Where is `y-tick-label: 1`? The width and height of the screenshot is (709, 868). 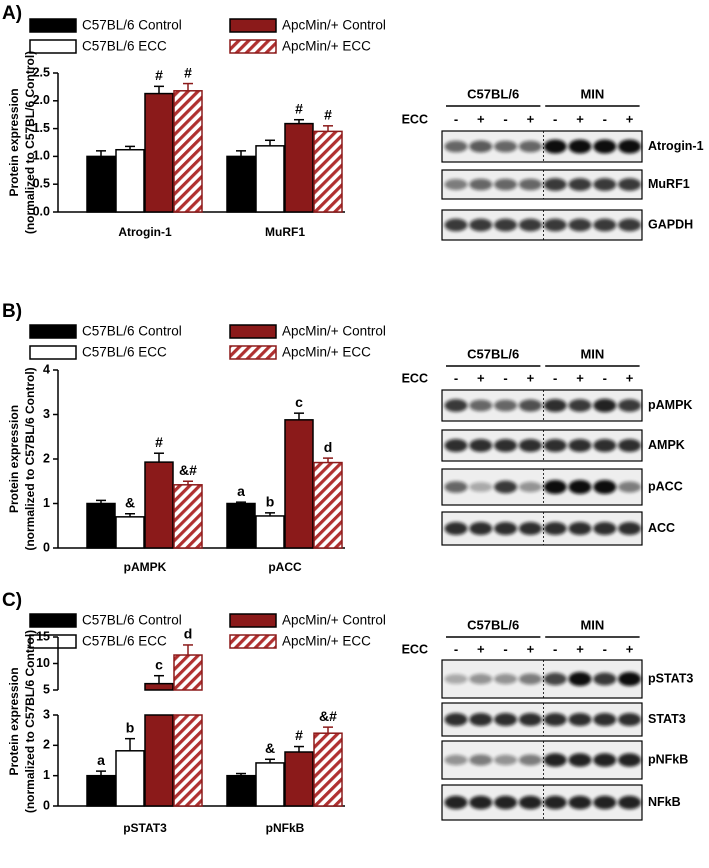
y-tick-label: 1 is located at coordinates (46, 503).